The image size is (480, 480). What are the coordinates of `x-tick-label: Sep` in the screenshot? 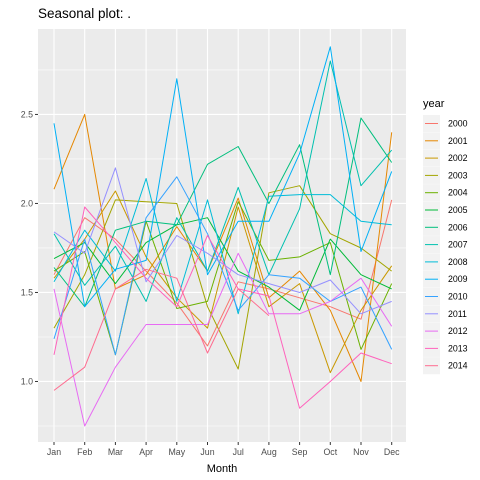 It's located at (300, 452).